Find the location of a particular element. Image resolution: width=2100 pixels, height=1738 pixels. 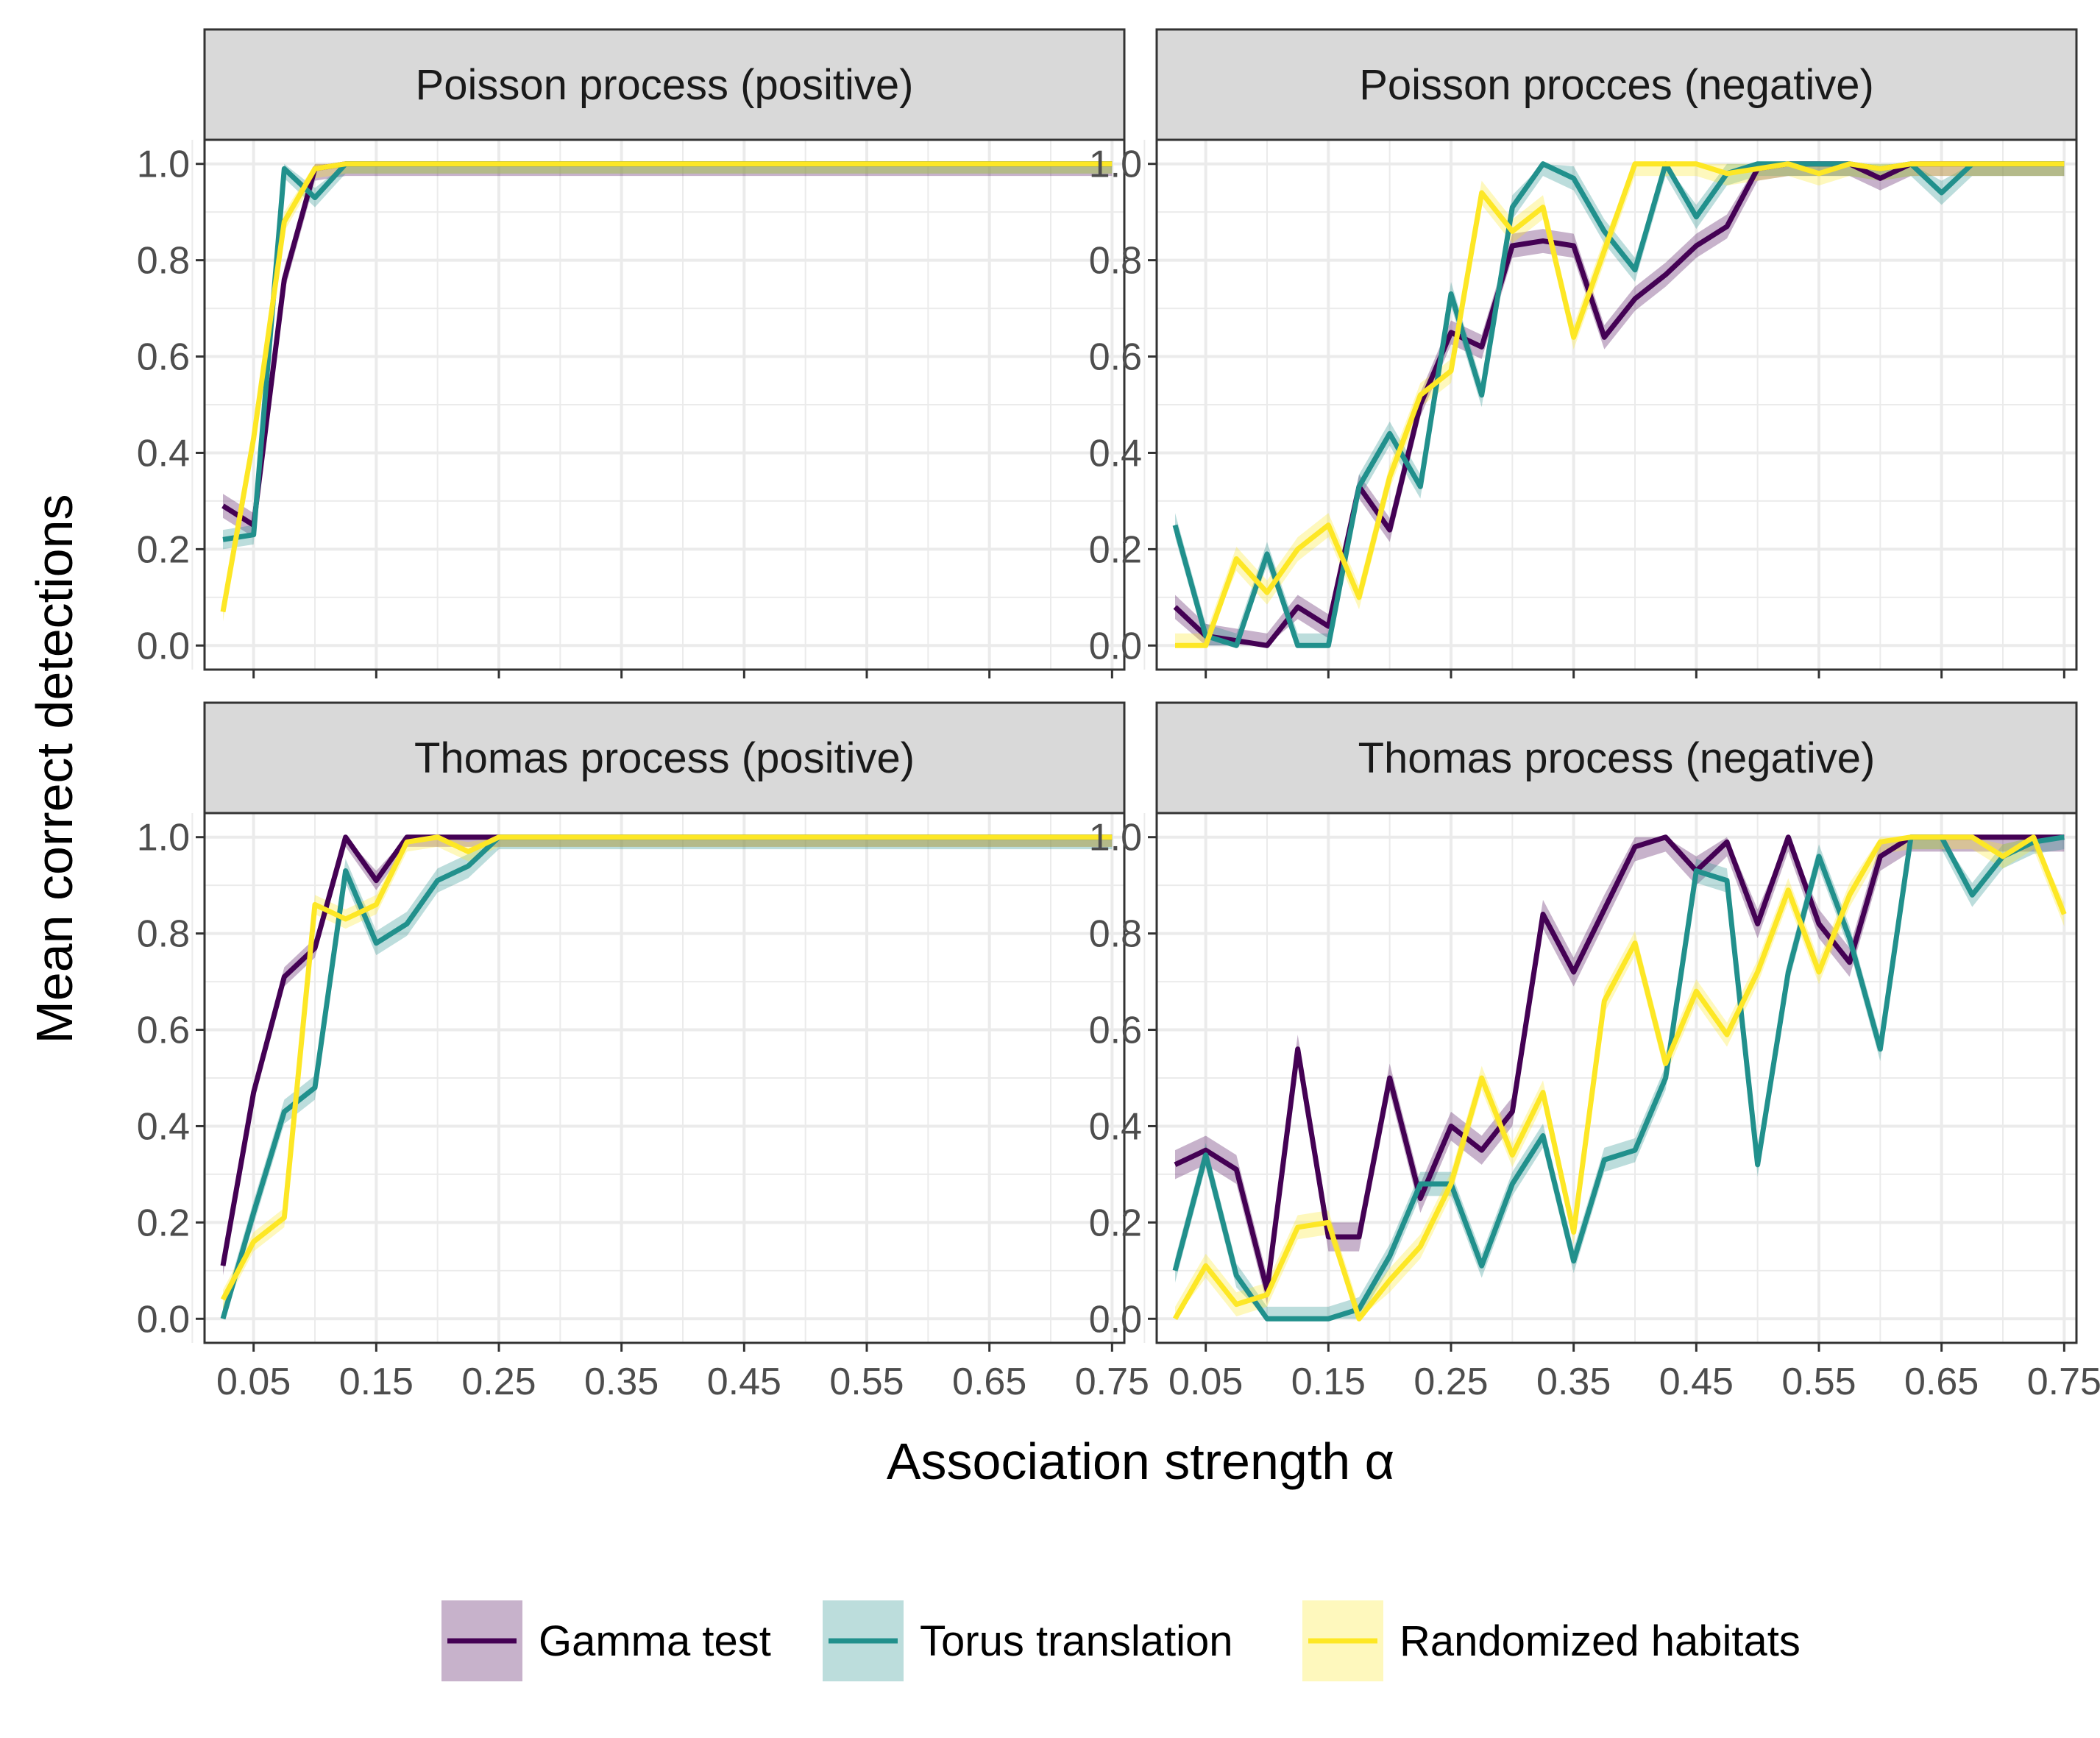

y-axis-title: Mean correct detections is located at coordinates (54, 768).